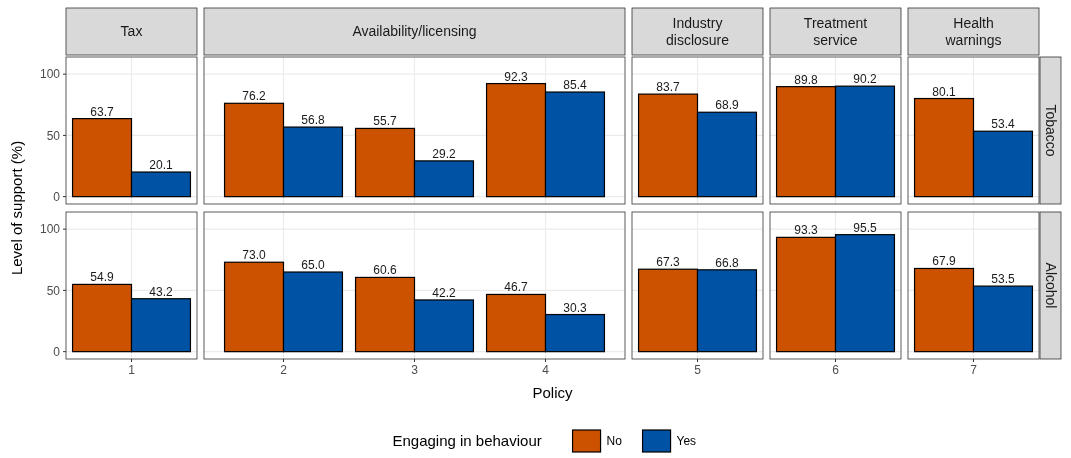 This screenshot has height=458, width=1071. I want to click on data-label: 53.4, so click(1003, 124).